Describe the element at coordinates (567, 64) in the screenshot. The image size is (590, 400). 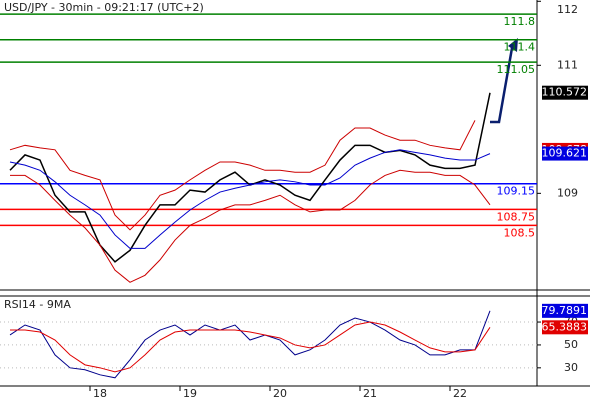
I see `y-tick-label: 111` at that location.